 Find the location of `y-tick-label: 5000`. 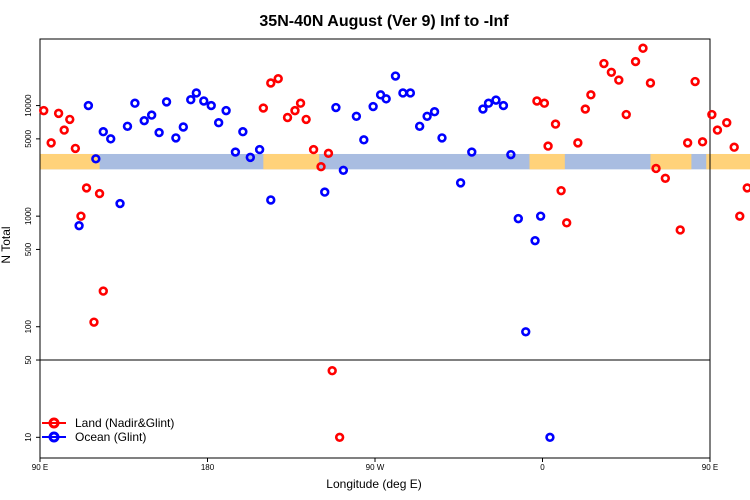

y-tick-label: 5000 is located at coordinates (28, 138).